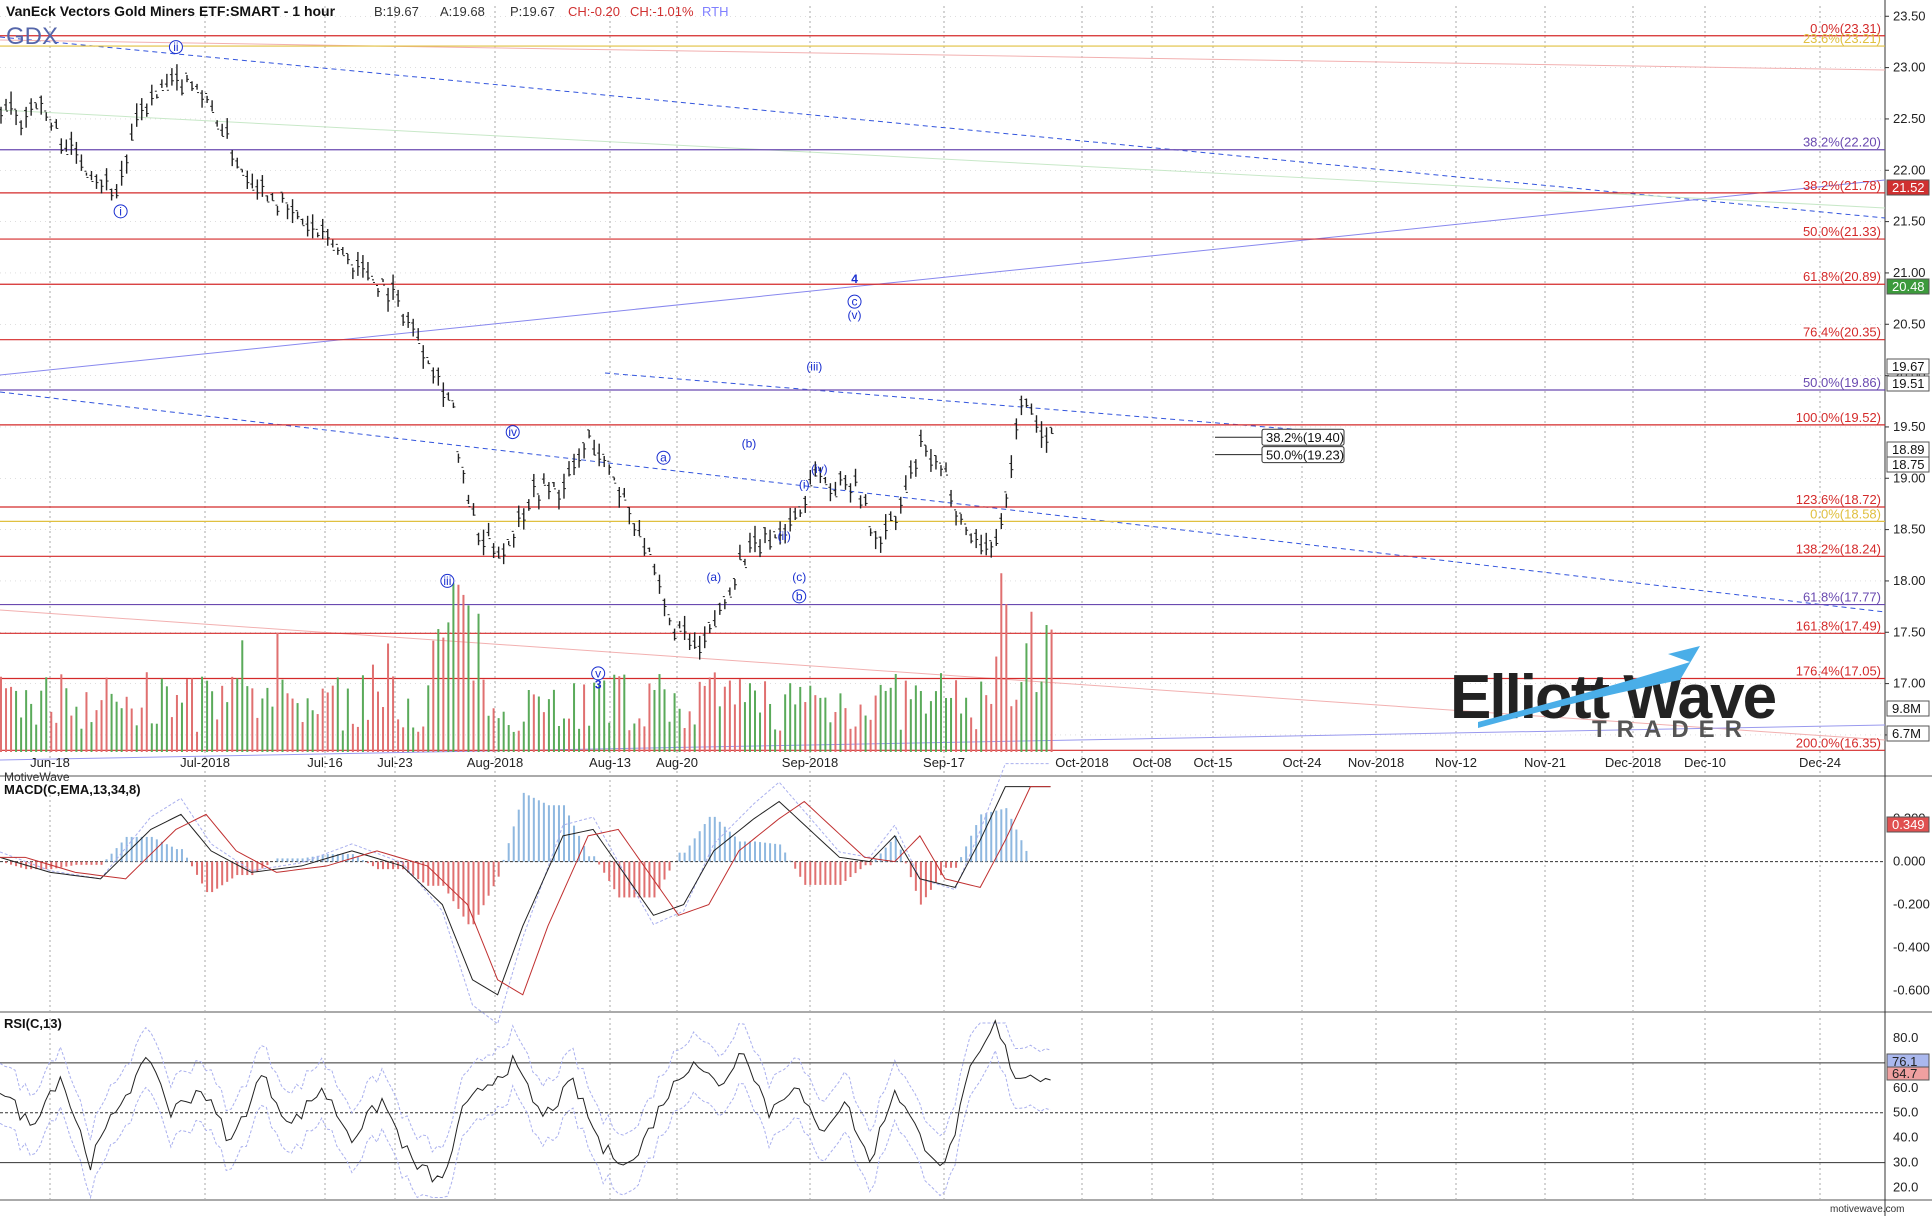  What do you see at coordinates (1842, 382) in the screenshot?
I see `fib-label: 50.0%(19.86)` at bounding box center [1842, 382].